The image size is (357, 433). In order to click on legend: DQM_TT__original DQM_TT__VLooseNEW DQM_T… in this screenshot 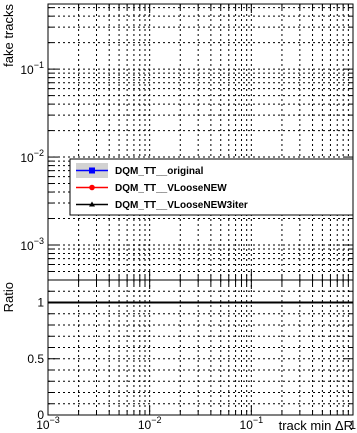, I will do `click(211, 187)`.